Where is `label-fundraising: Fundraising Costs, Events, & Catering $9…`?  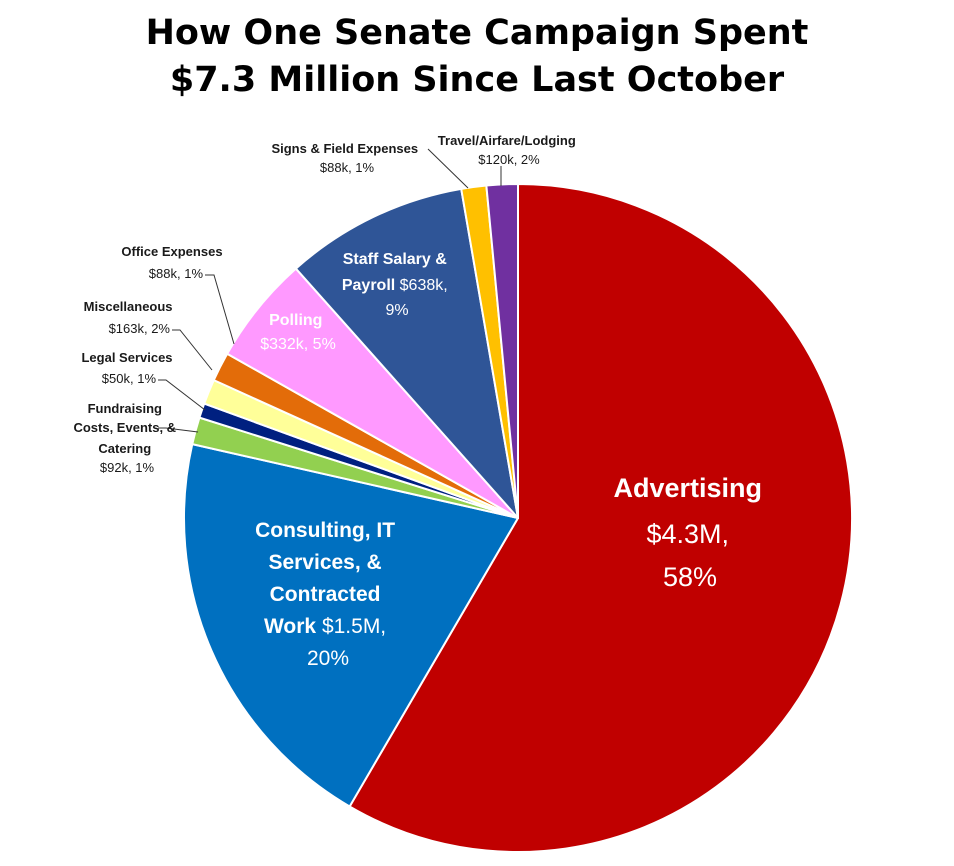 label-fundraising: Fundraising Costs, Events, & Catering $9… is located at coordinates (126, 437).